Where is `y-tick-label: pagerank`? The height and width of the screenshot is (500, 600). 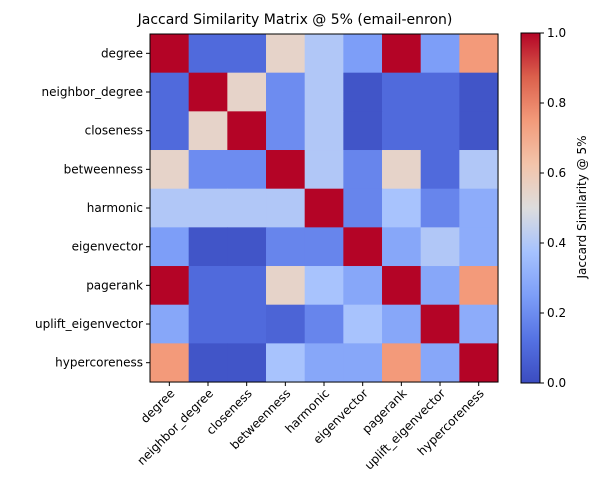
y-tick-label: pagerank is located at coordinates (114, 285).